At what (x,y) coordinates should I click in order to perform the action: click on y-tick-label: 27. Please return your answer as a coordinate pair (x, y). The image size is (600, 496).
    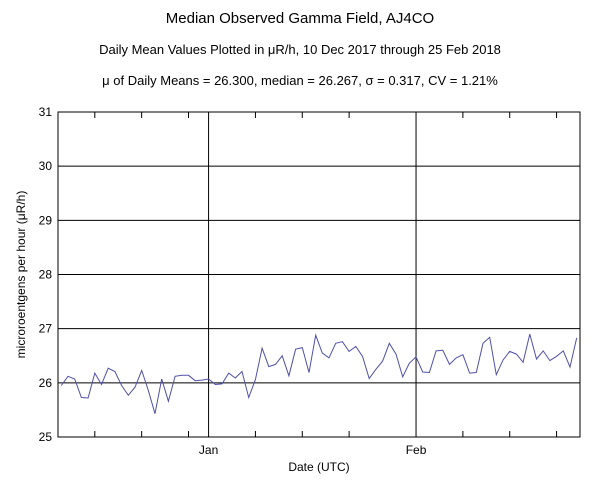
    Looking at the image, I should click on (46, 329).